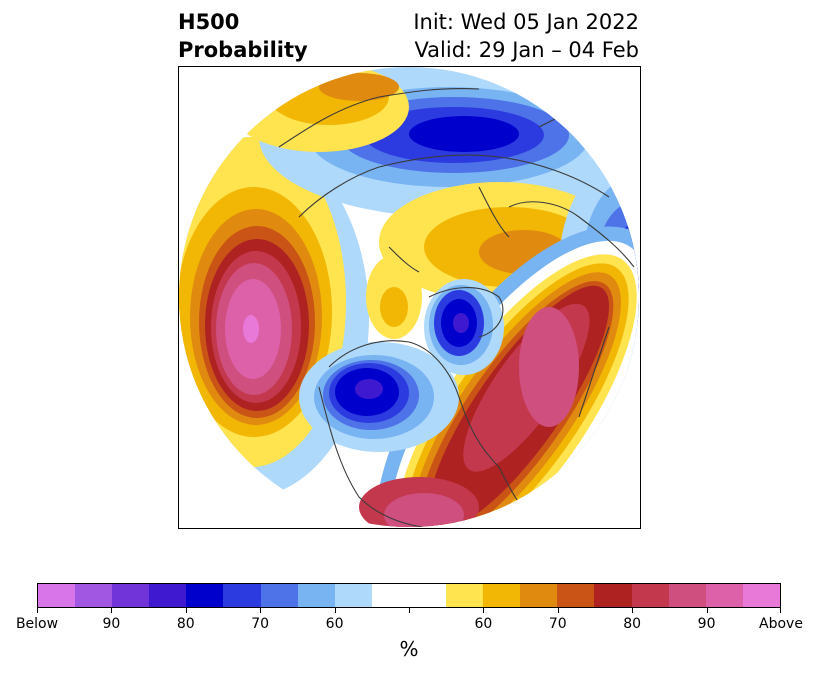 The image size is (819, 676). Describe the element at coordinates (243, 50) in the screenshot. I see `title-line-2: Probability` at that location.